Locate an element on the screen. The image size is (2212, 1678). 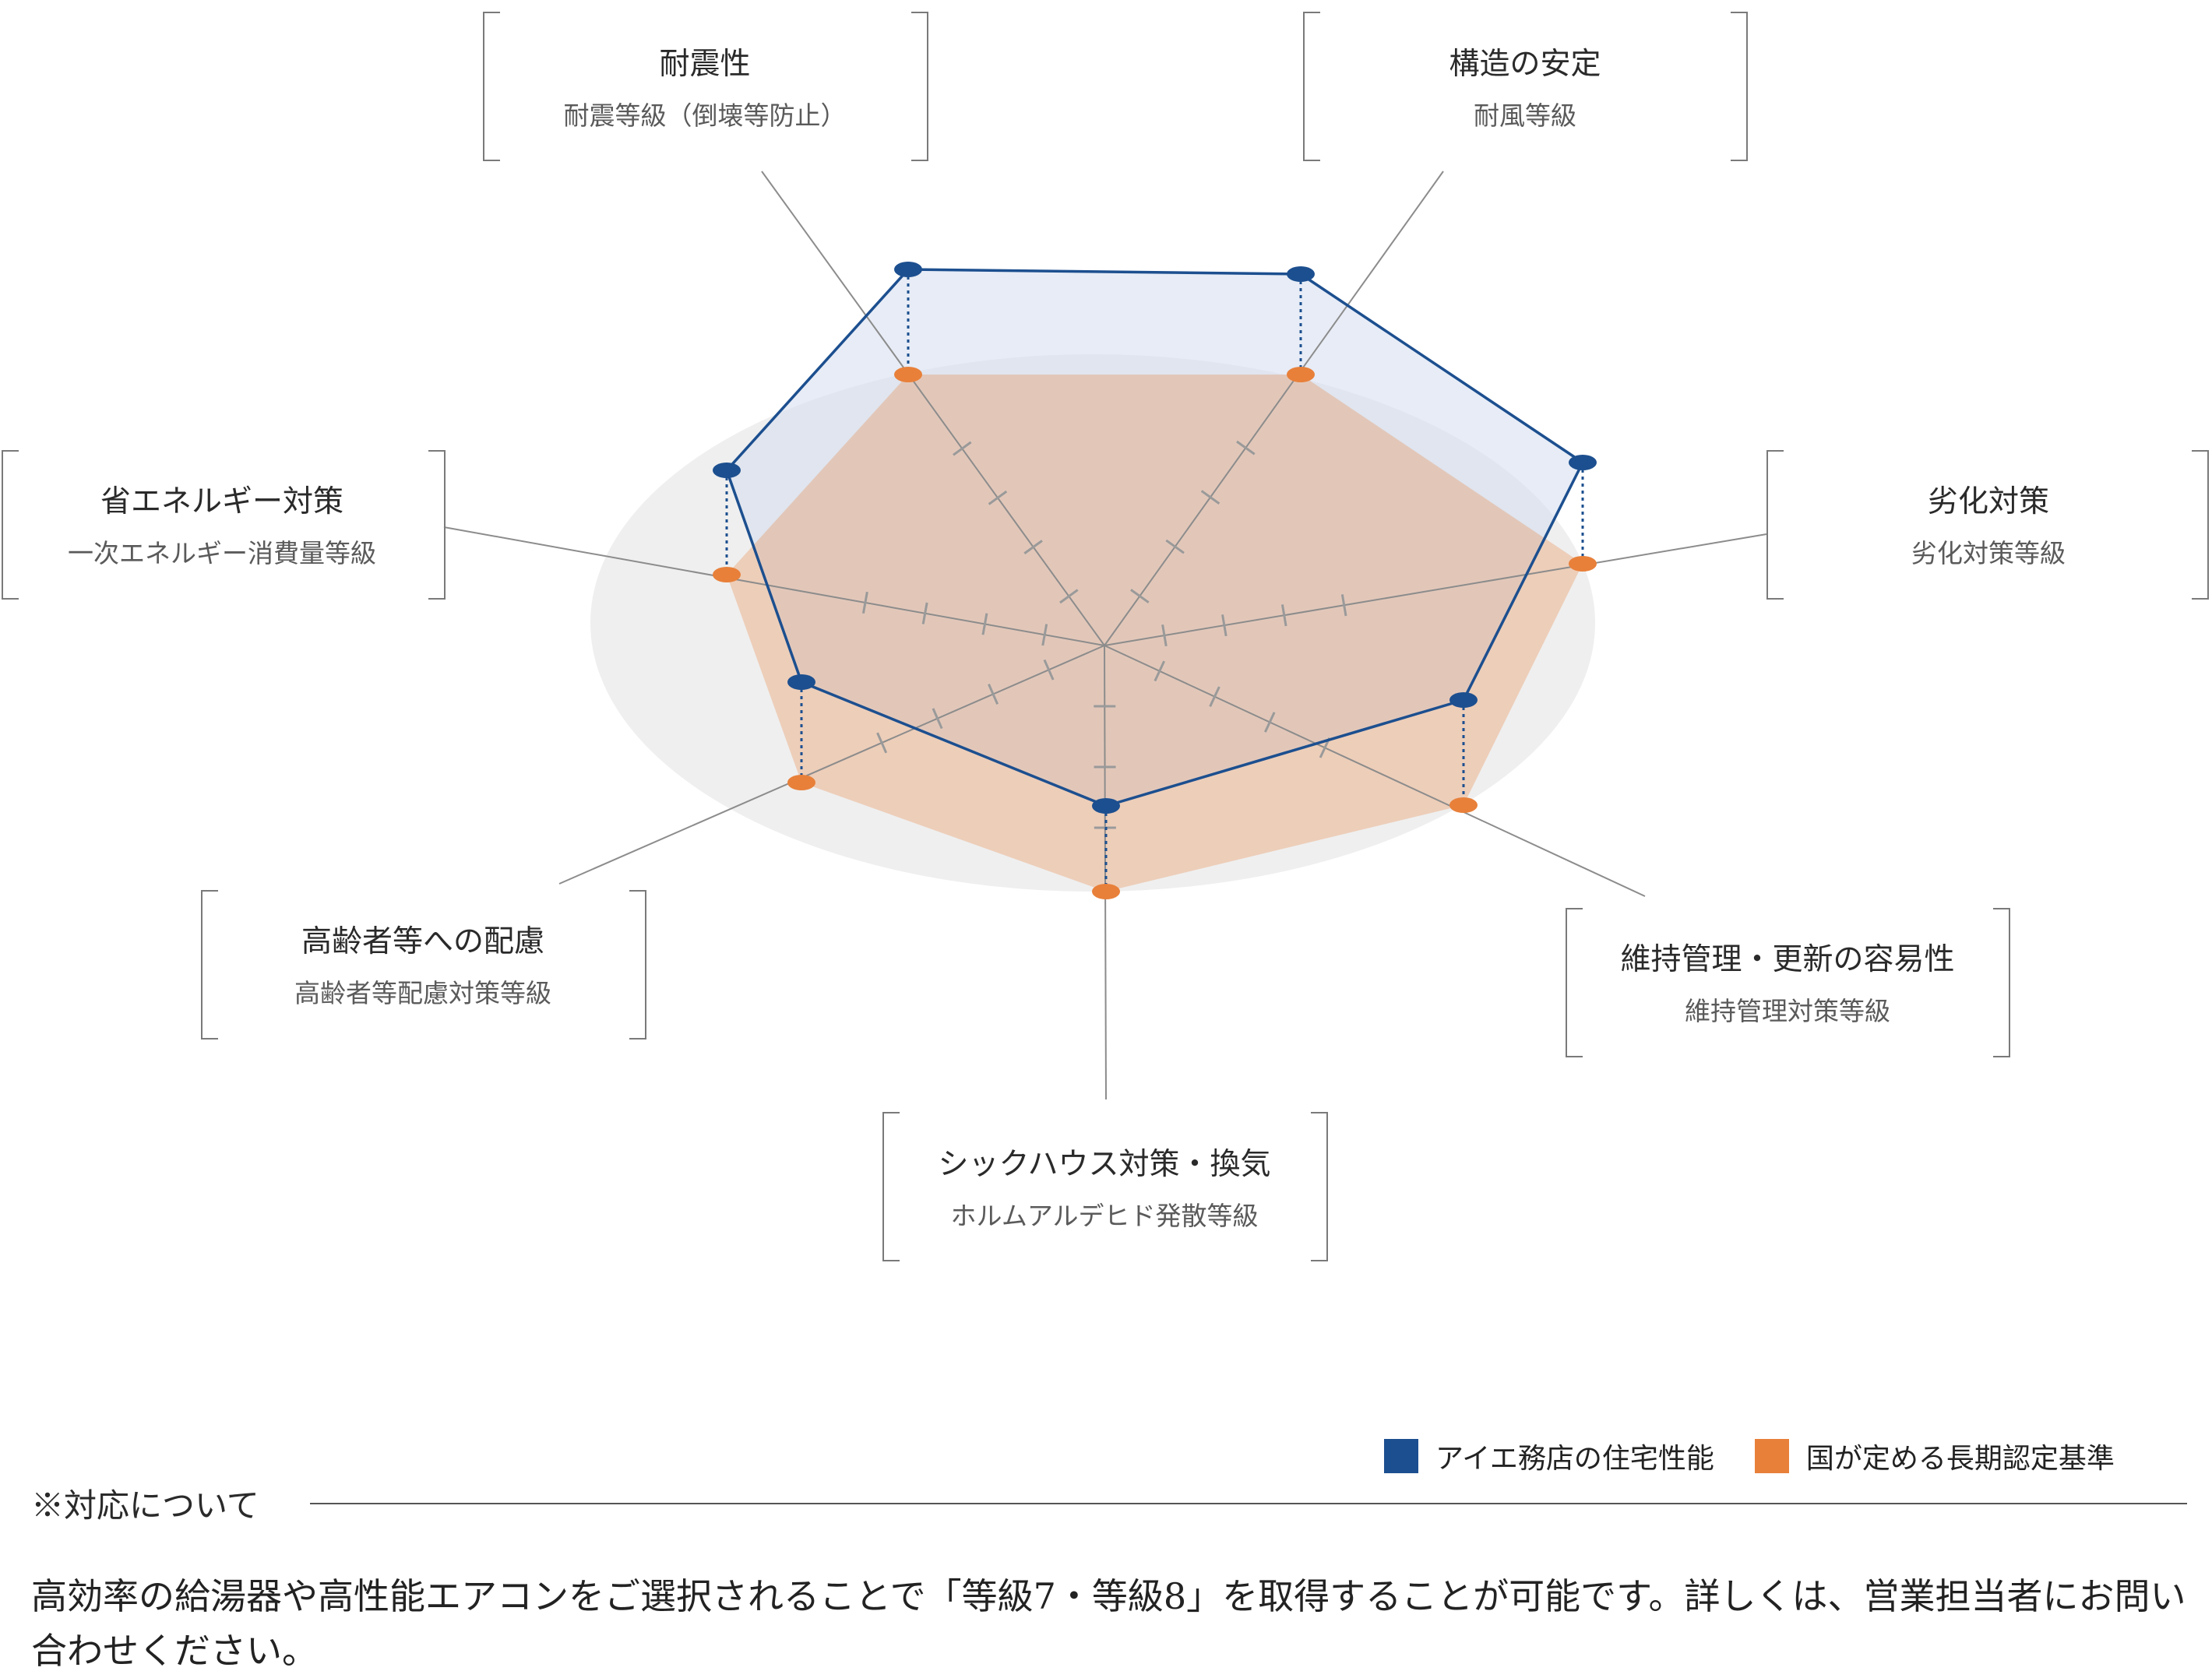
point-company-earthquake is located at coordinates (908, 269).